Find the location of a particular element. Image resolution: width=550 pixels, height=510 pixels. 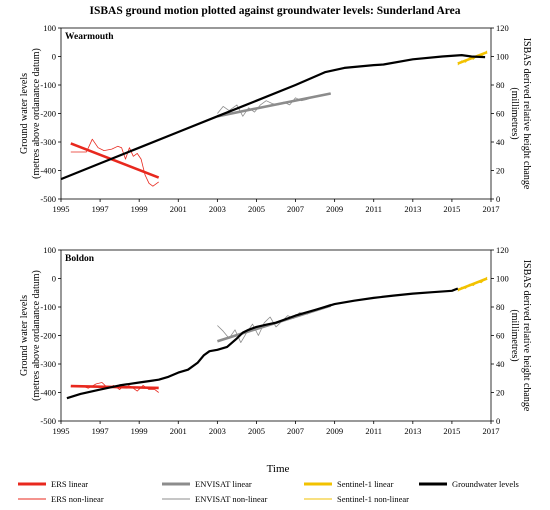

legend-label: ERS non-linear is located at coordinates (77, 499).